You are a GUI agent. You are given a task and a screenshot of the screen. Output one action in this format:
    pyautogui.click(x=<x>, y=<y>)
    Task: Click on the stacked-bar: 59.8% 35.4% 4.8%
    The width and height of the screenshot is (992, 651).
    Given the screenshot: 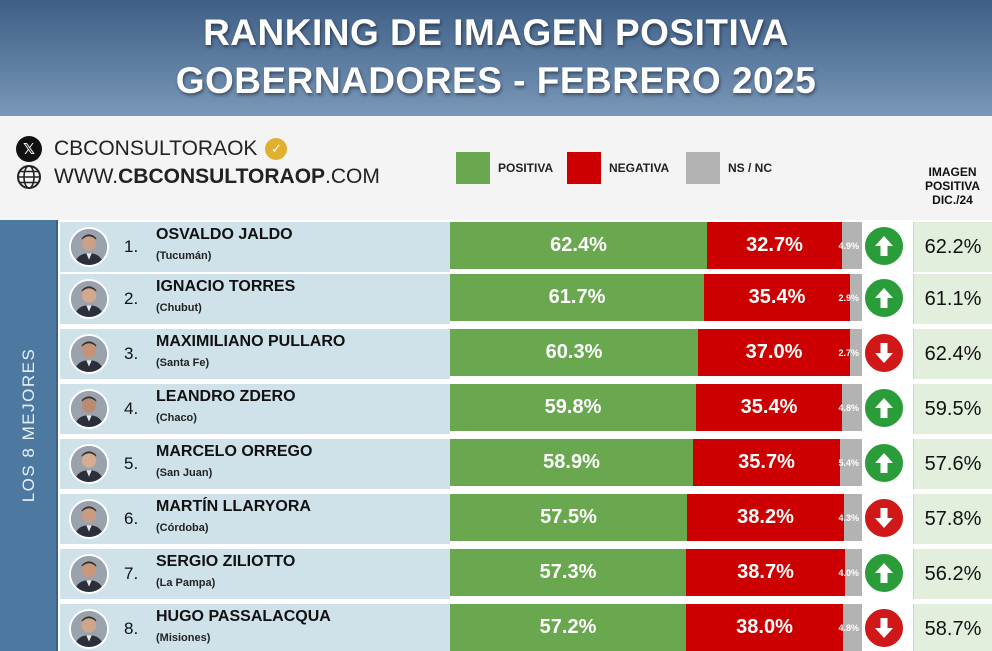 What is the action you would take?
    pyautogui.click(x=656, y=407)
    